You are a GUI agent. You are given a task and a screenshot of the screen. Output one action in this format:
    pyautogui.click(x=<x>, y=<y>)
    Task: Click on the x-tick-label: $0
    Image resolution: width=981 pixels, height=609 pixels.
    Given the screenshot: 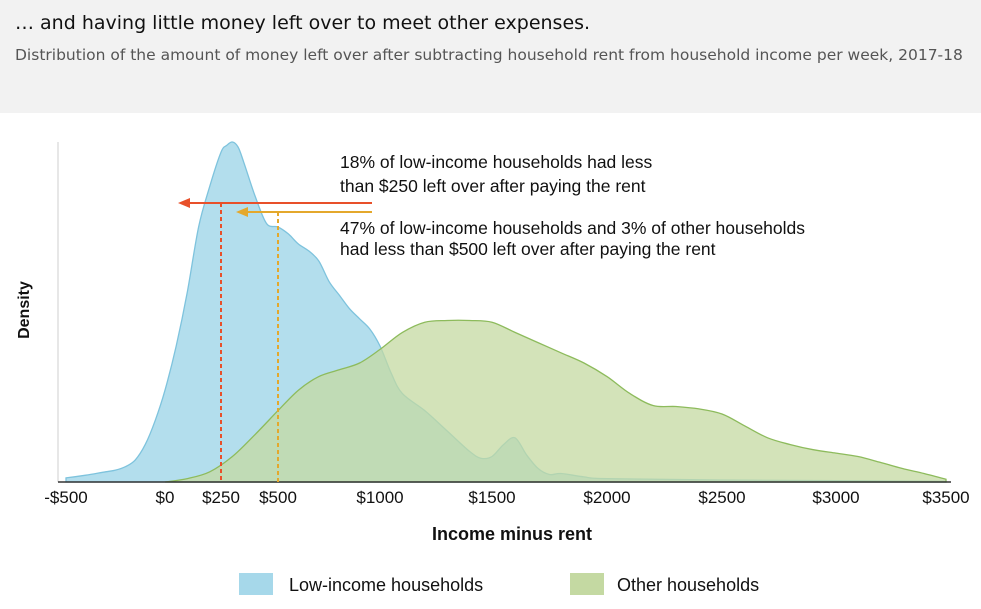 What is the action you would take?
    pyautogui.click(x=165, y=497)
    